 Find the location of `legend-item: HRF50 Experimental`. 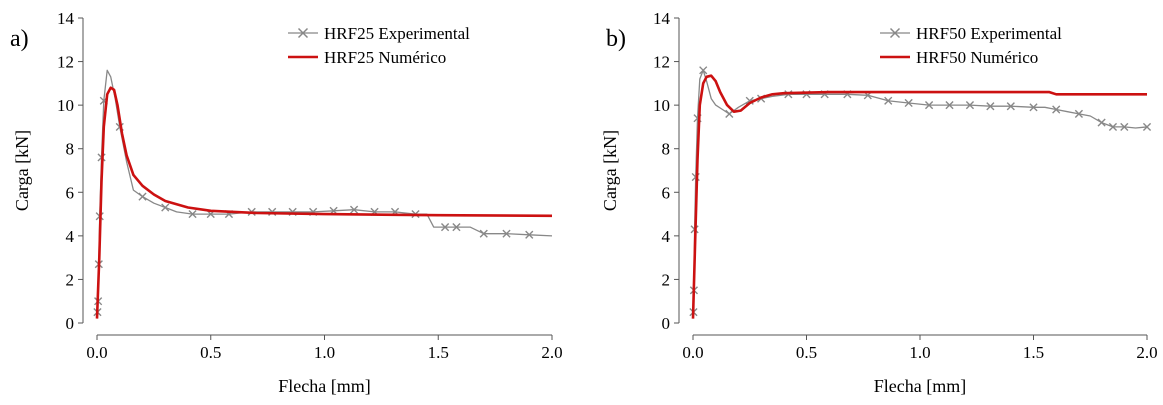

legend-item: HRF50 Experimental is located at coordinates (971, 33).